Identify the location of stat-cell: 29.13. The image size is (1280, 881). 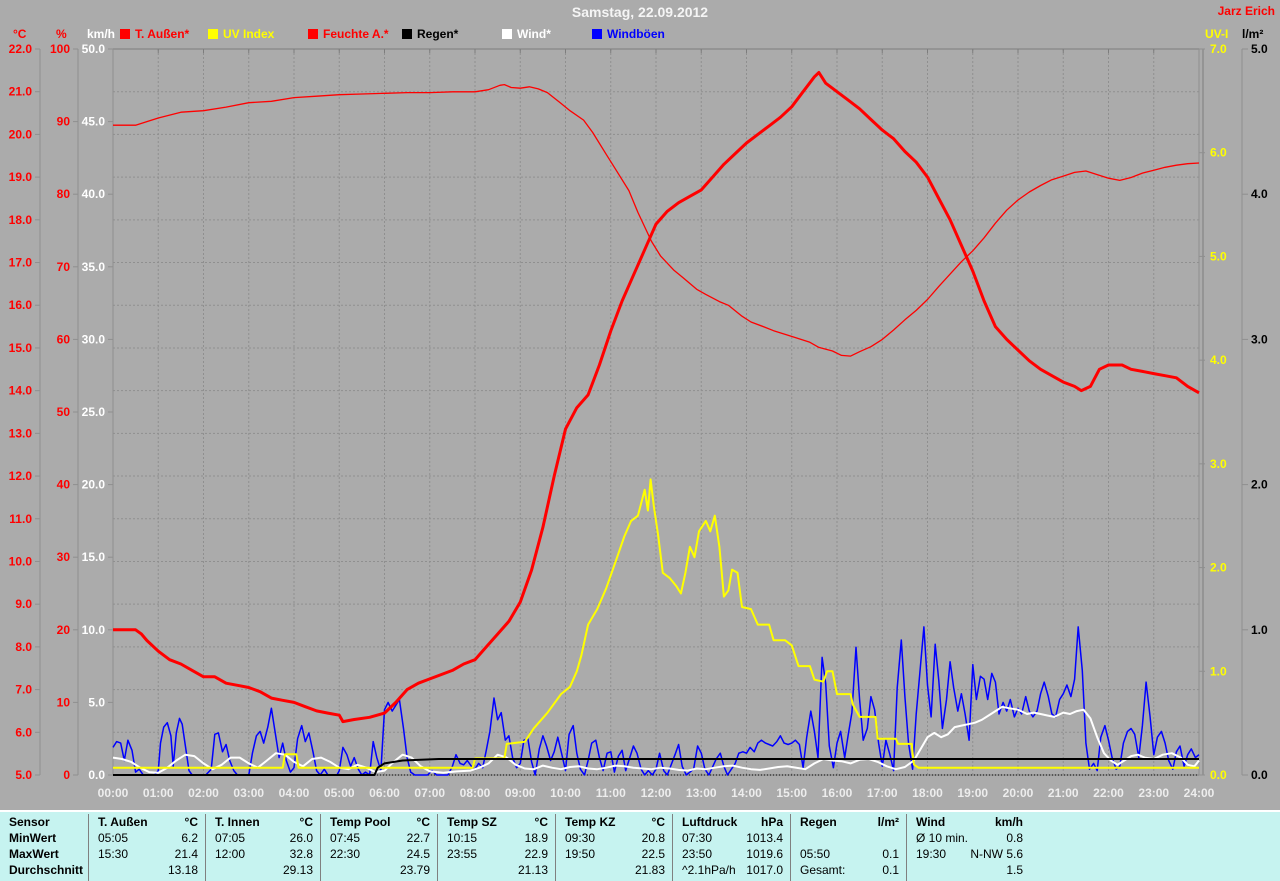
(263, 870).